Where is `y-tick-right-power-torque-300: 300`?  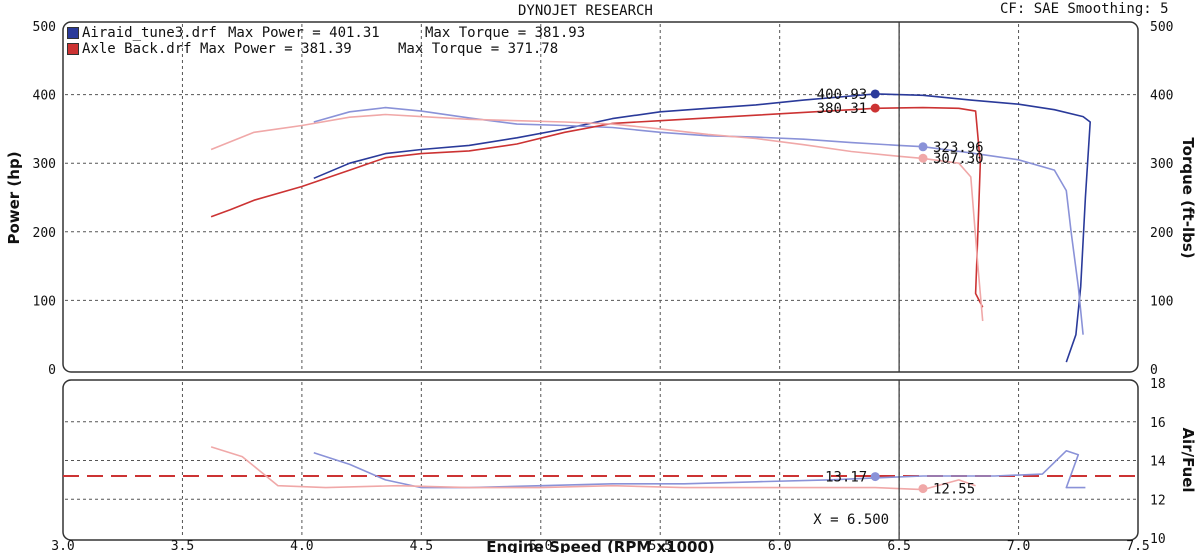
y-tick-right-power-torque-300: 300 is located at coordinates (1161, 164).